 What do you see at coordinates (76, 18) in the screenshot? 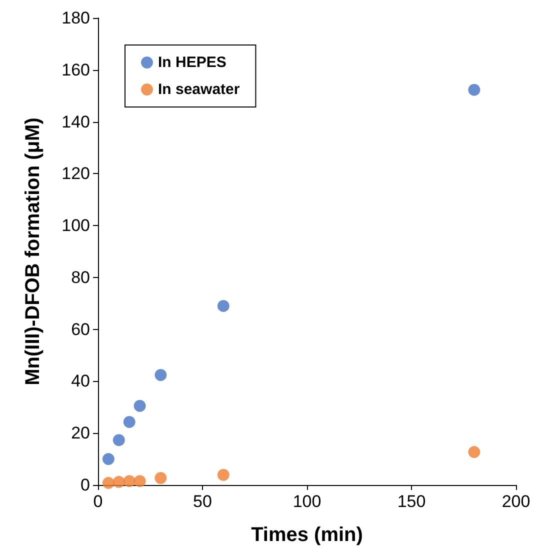
I see `y-tick-label: 180` at bounding box center [76, 18].